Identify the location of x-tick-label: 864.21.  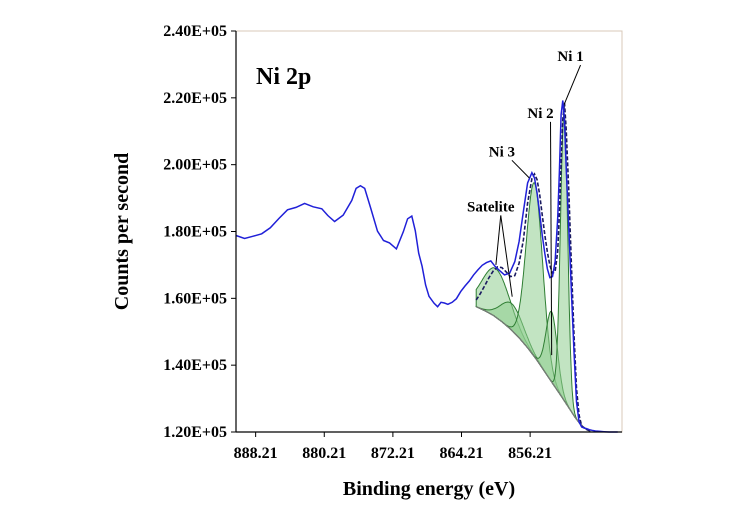
(462, 453).